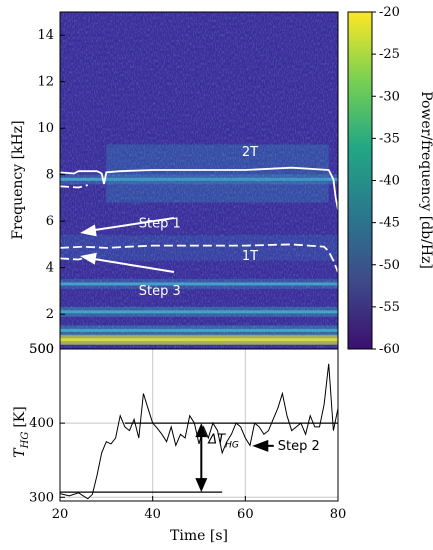 The height and width of the screenshot is (550, 433). I want to click on spectrogram-y-ticks: 500 2 4 6 8 10 12 14, so click(47, 192).